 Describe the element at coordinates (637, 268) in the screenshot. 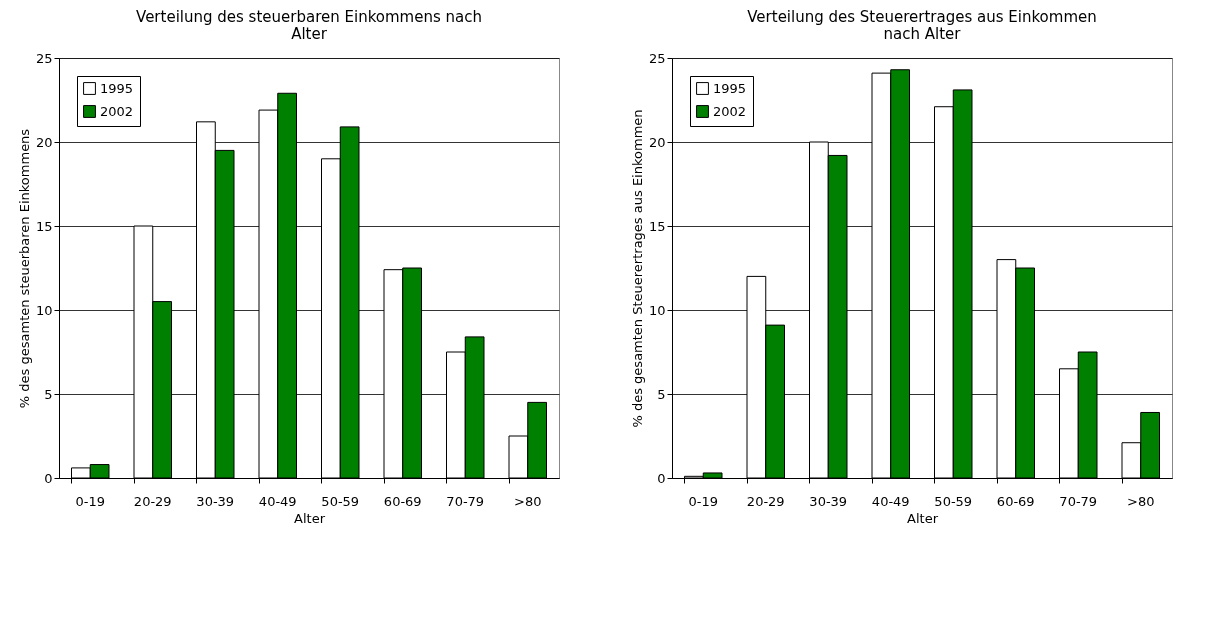

I see `y-axis-title: % des gesamten Steuerertrages aus Einkommen` at that location.